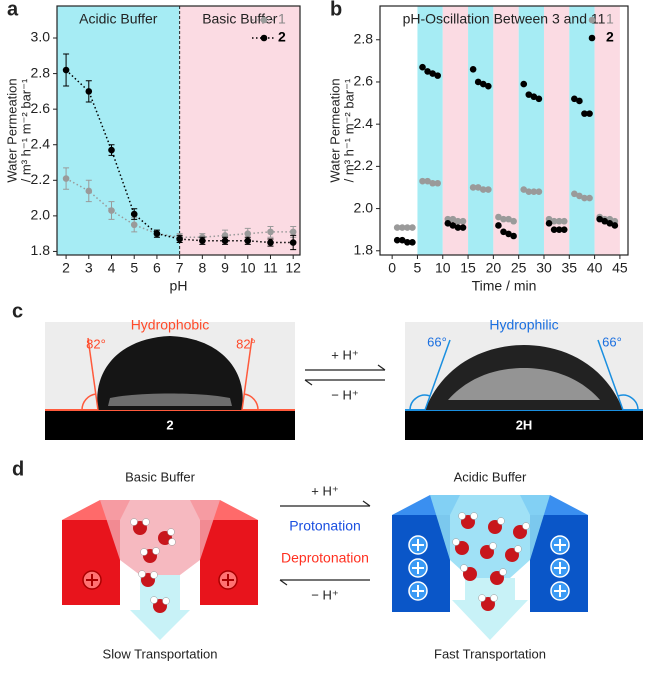 This screenshot has width=646, height=673. I want to click on sample-label: 2, so click(169, 424).